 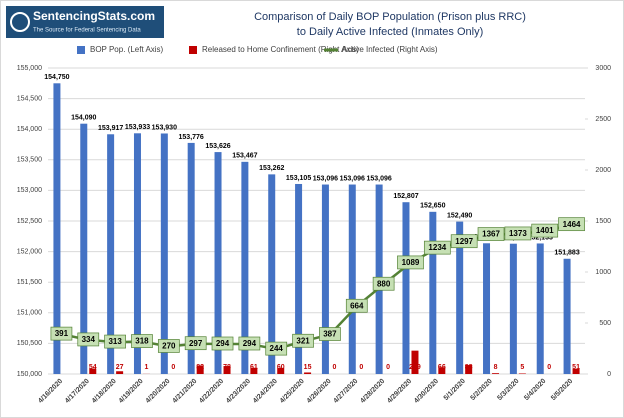 I want to click on y-tick-label: 153,500, so click(x=29, y=160).